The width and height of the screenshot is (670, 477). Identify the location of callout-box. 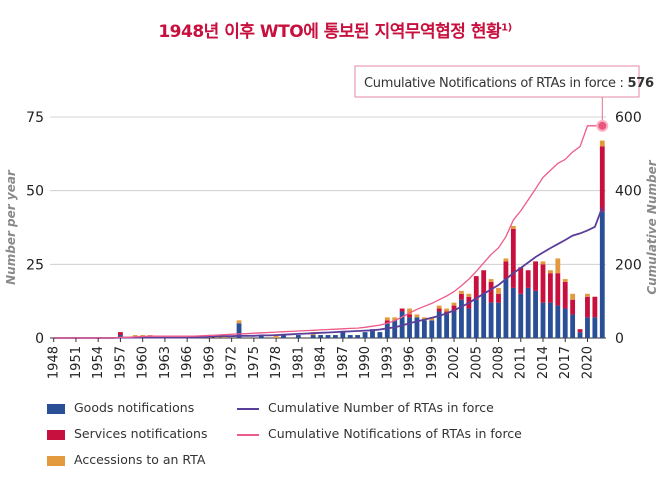
(497, 81).